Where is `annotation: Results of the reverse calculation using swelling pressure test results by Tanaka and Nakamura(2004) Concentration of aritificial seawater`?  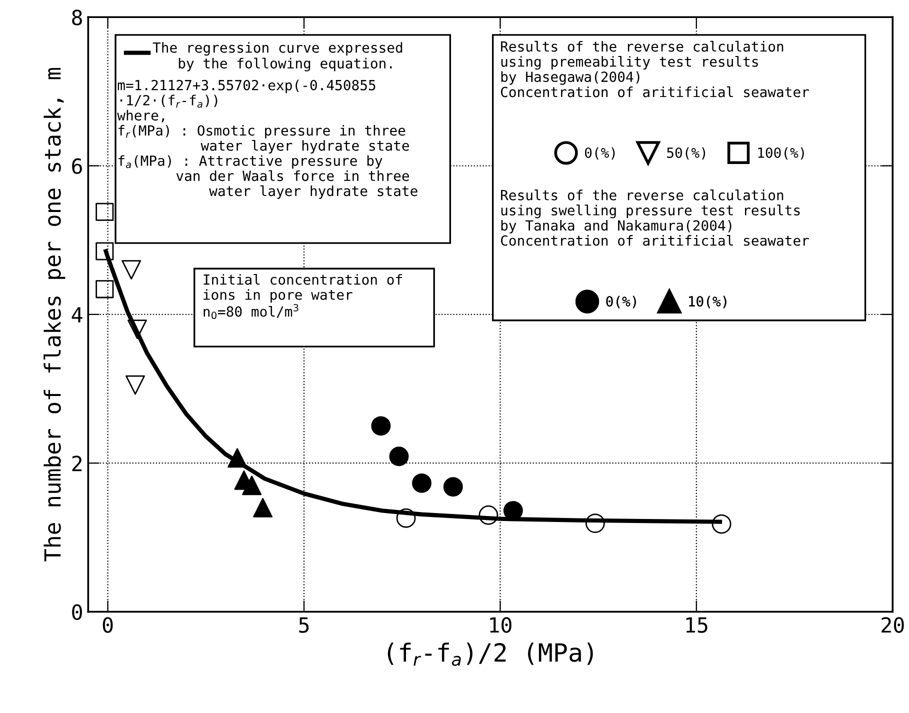 annotation: Results of the reverse calculation using swelling pressure test results by Tanaka and Nakamura(2004) Concentration of aritificial seawater is located at coordinates (655, 218).